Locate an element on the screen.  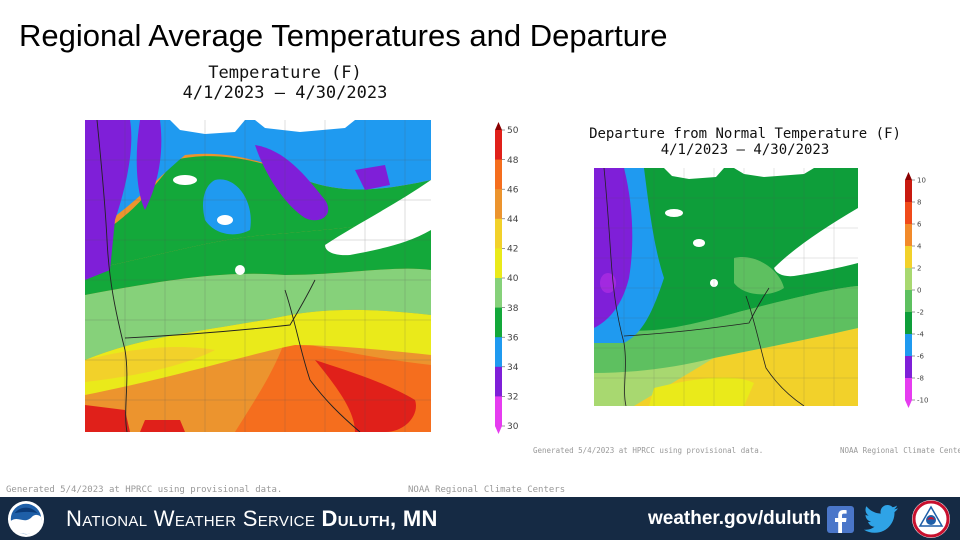
temperature-legend: 50 48 46 44 42 40 38 36 34 32 30 is located at coordinates (510, 278).